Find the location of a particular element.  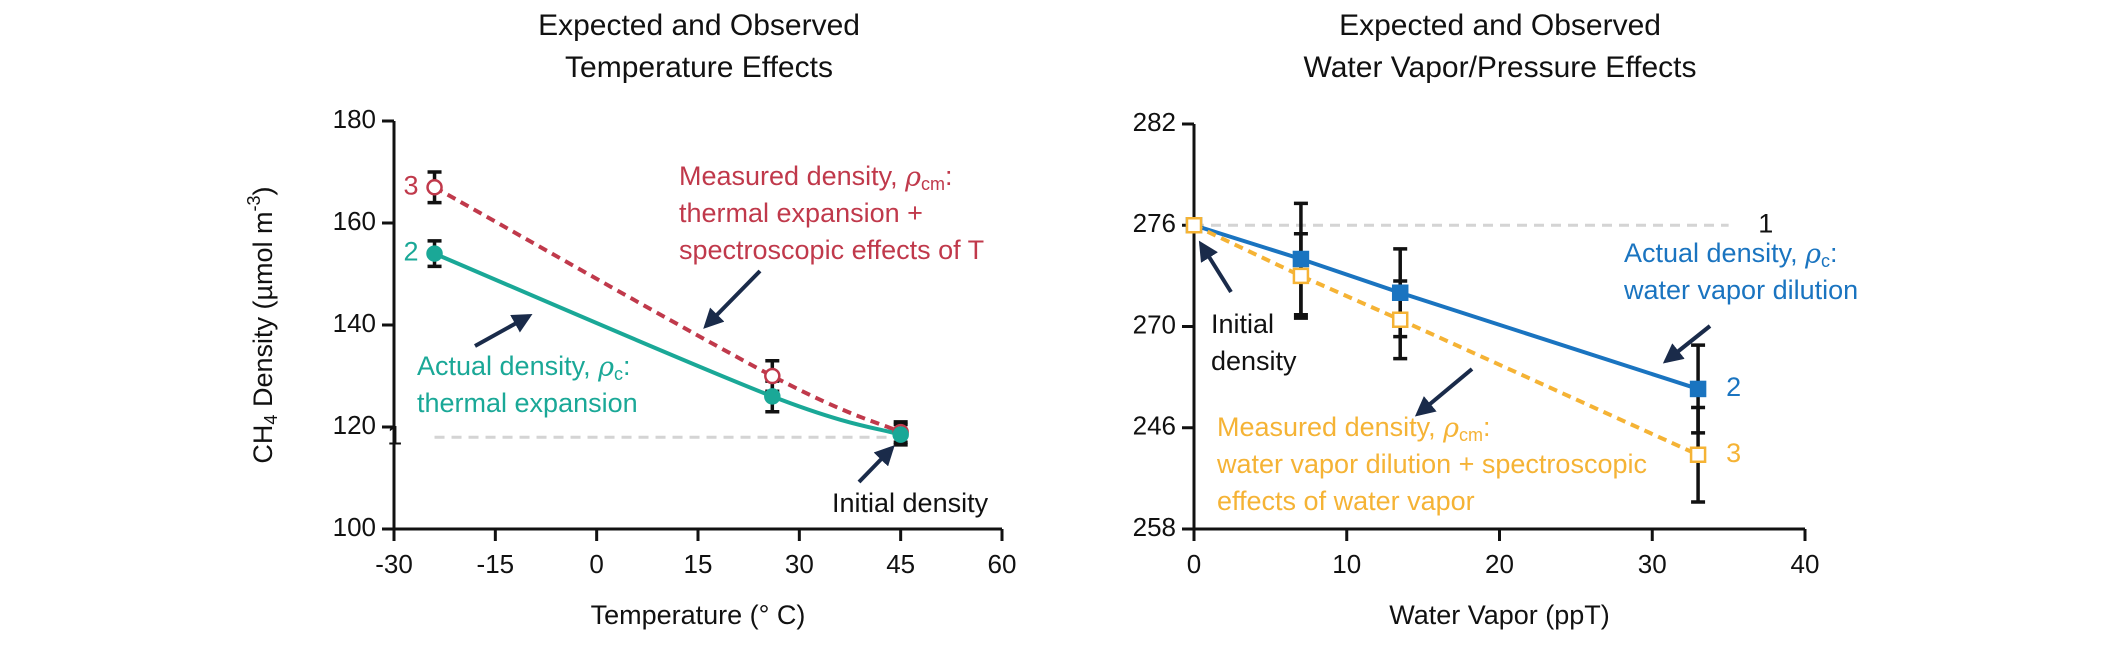

annotation: density is located at coordinates (1254, 361).